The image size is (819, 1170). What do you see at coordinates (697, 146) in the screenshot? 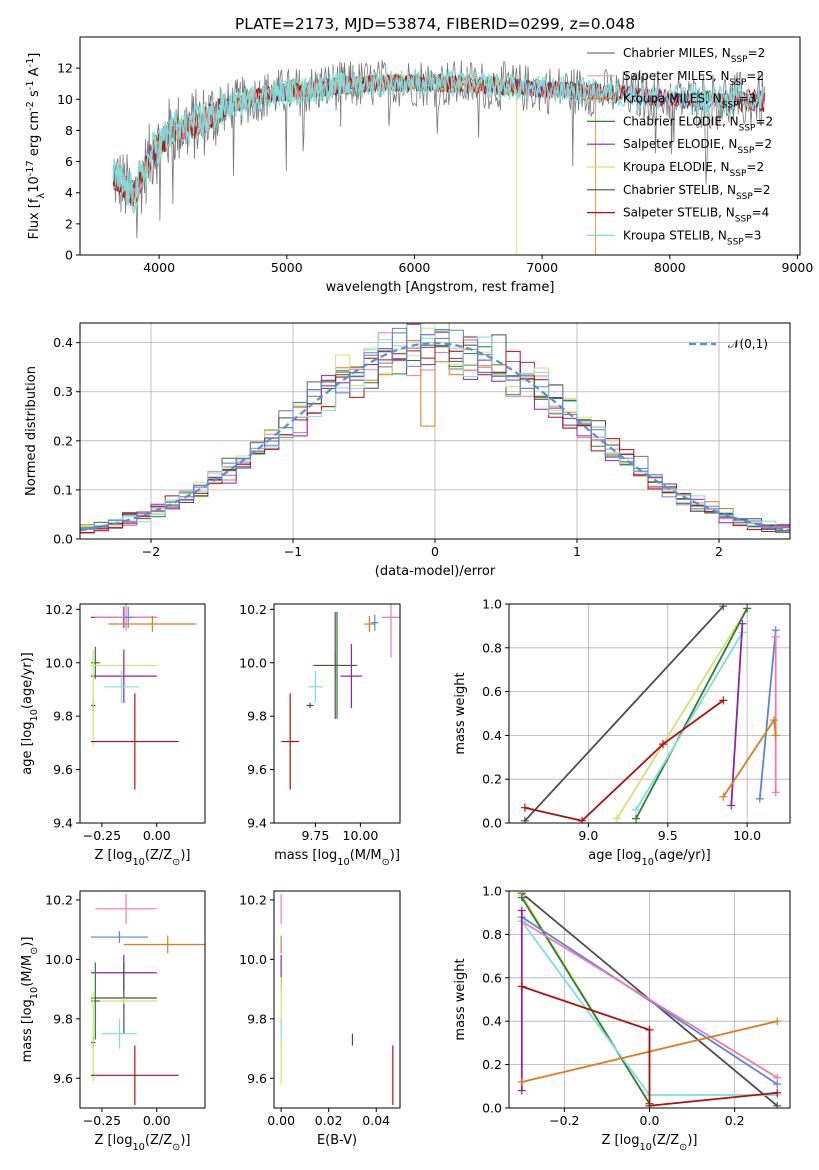
I see `legend-entry: Salpeter ELODIE, NSSP=2` at bounding box center [697, 146].